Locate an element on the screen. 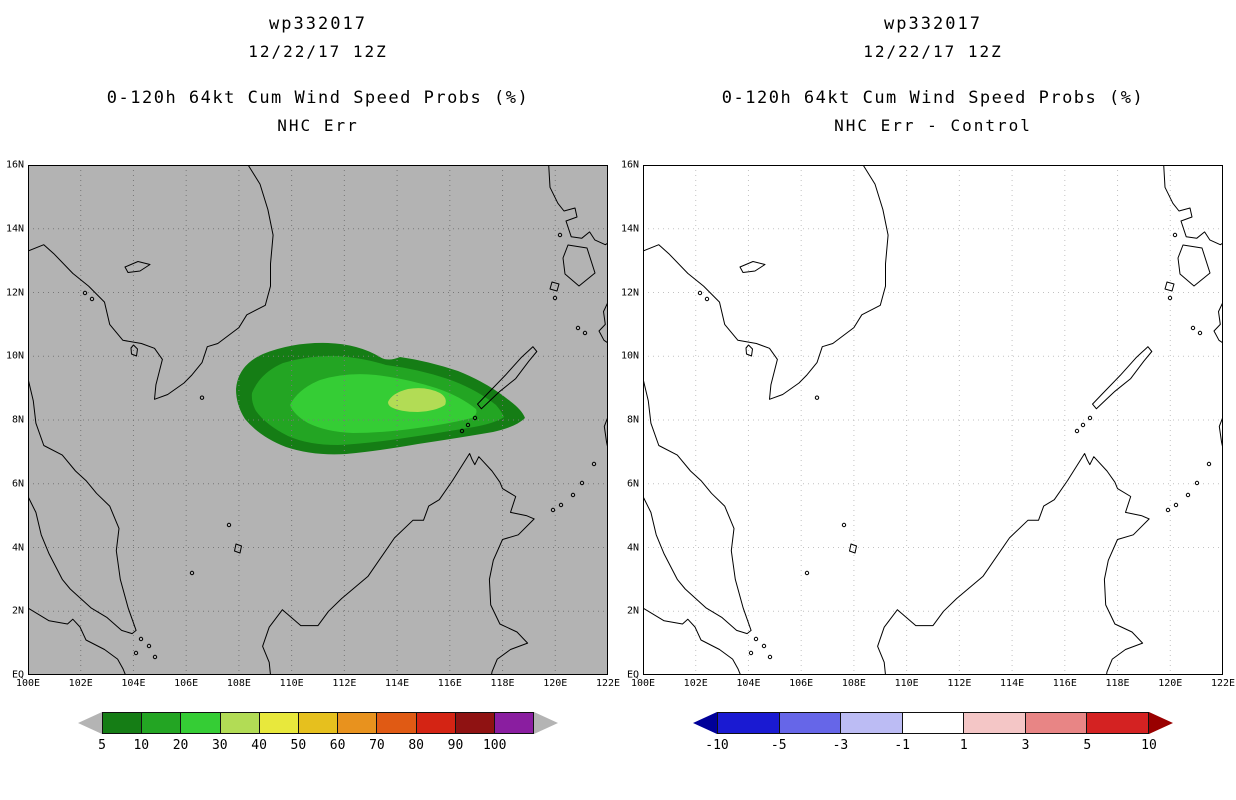 The image size is (1236, 800). colorbar-tick-label: -5 is located at coordinates (778, 745).